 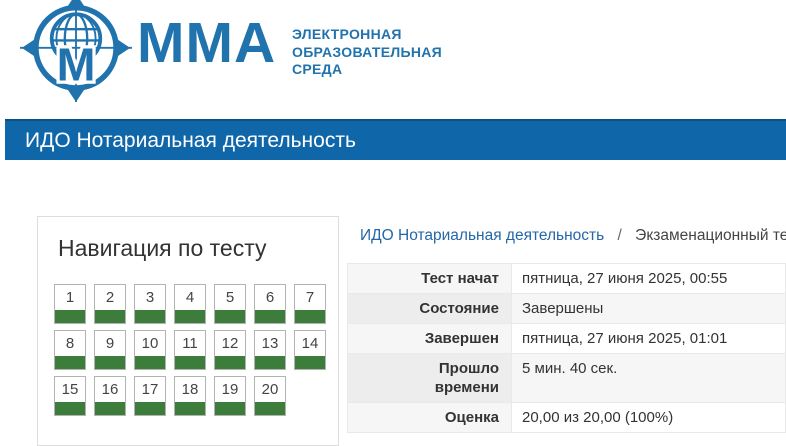 I want to click on row-value: 5 мин. 40 сек., so click(x=648, y=378).